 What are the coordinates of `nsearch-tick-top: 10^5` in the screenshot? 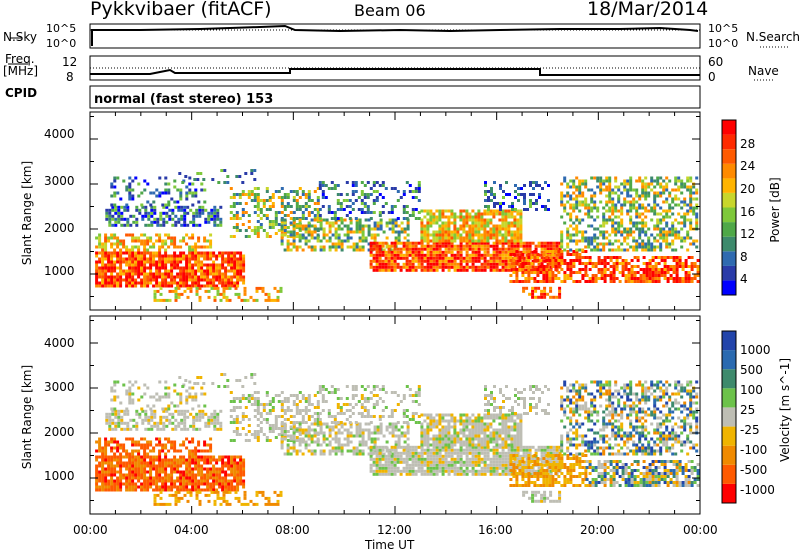 It's located at (723, 28).